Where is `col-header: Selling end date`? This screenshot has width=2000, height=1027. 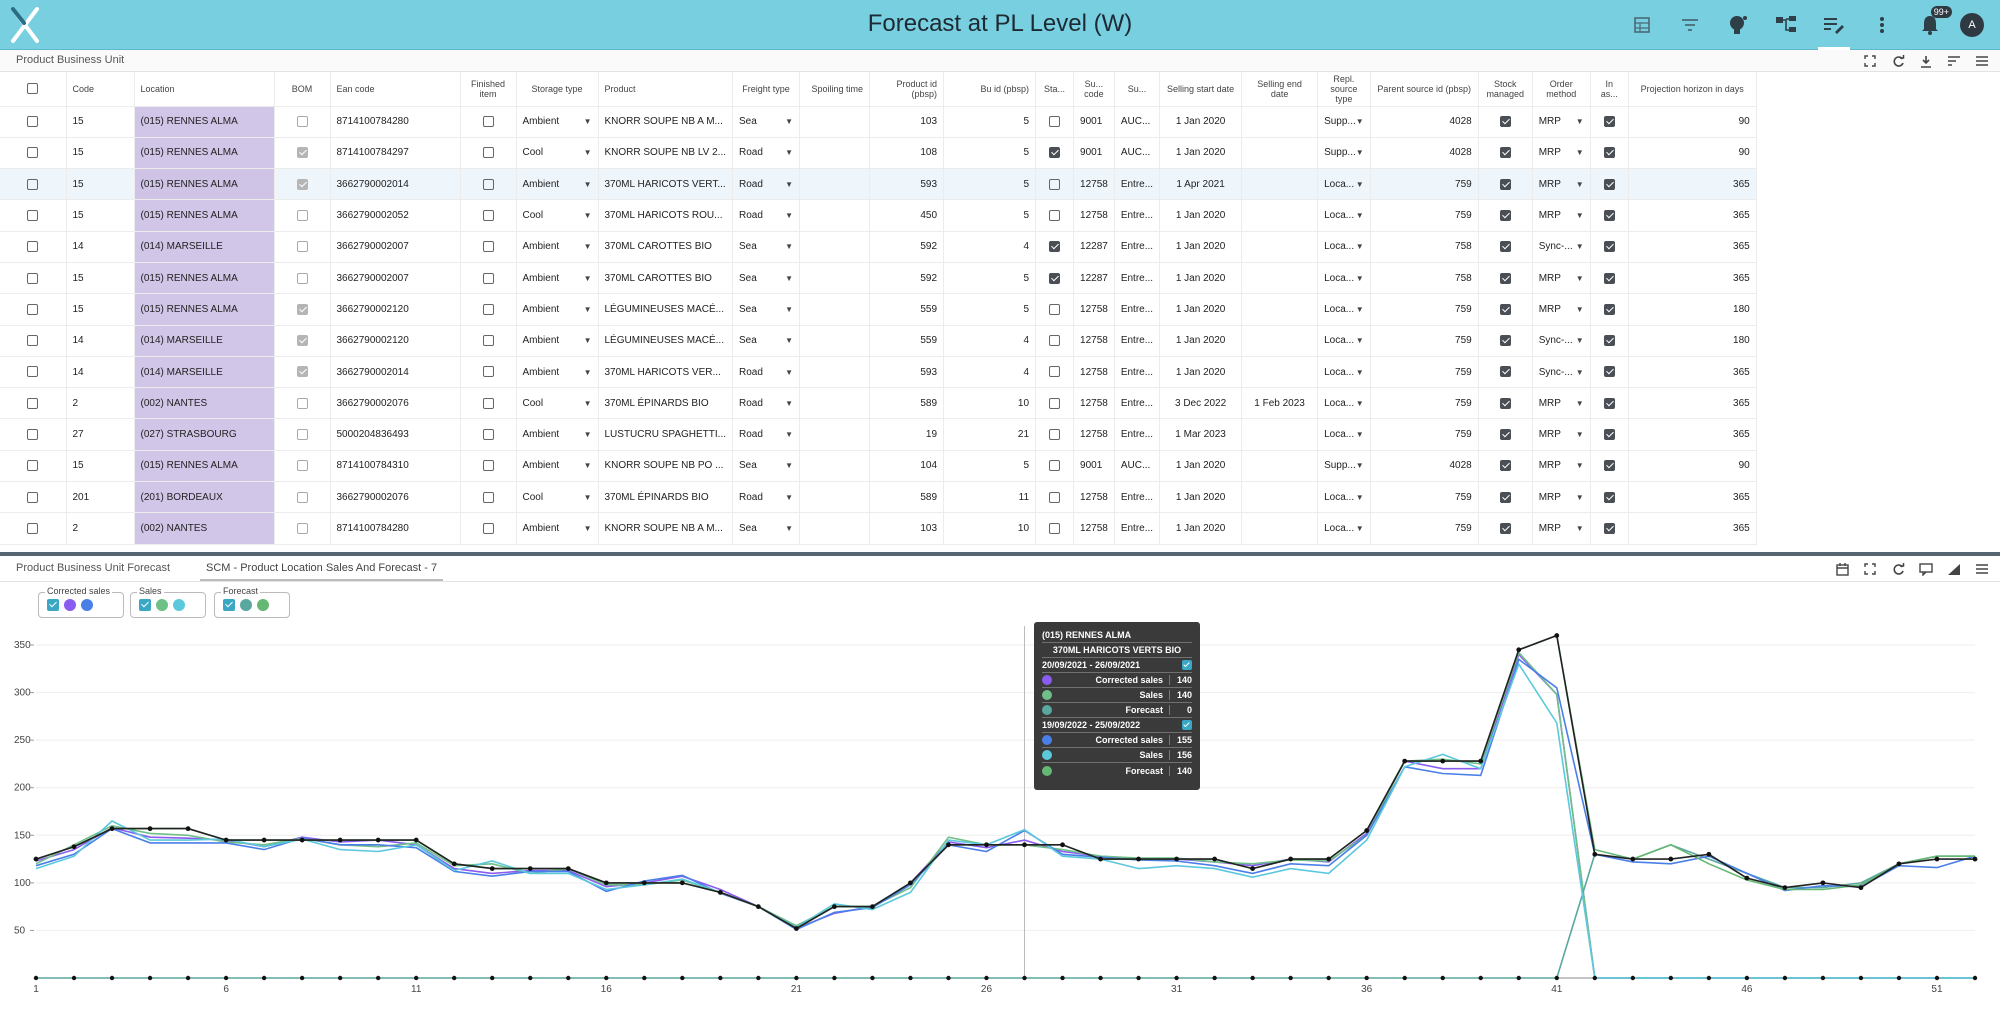 col-header: Selling end date is located at coordinates (1280, 89).